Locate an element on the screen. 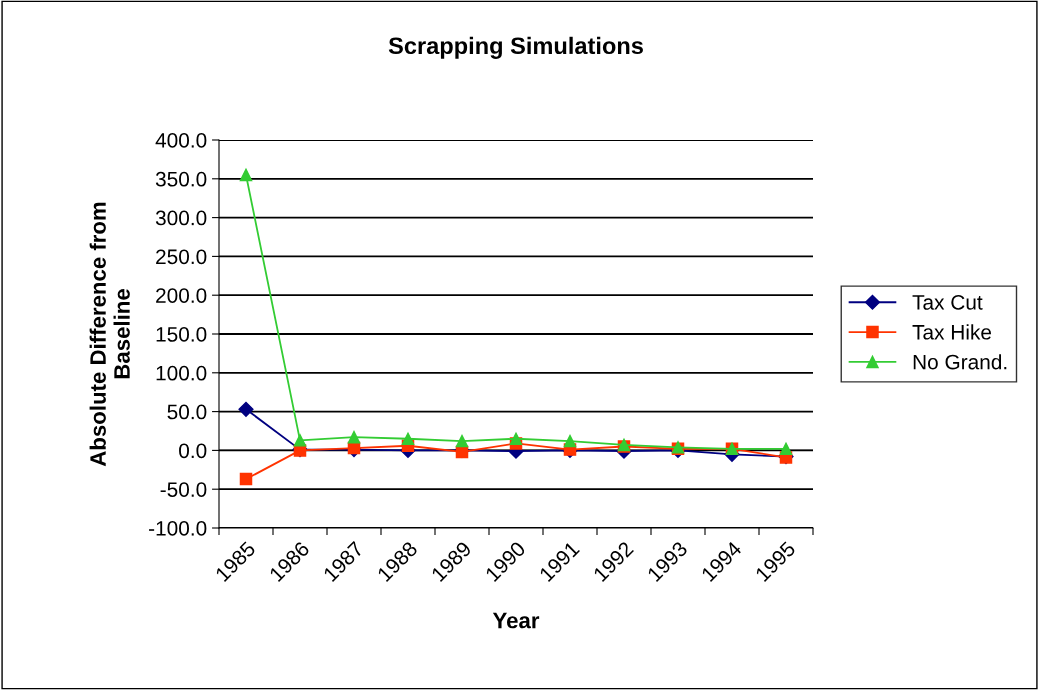 This screenshot has height=690, width=1039. legend-label: Tax Cut is located at coordinates (947, 302).